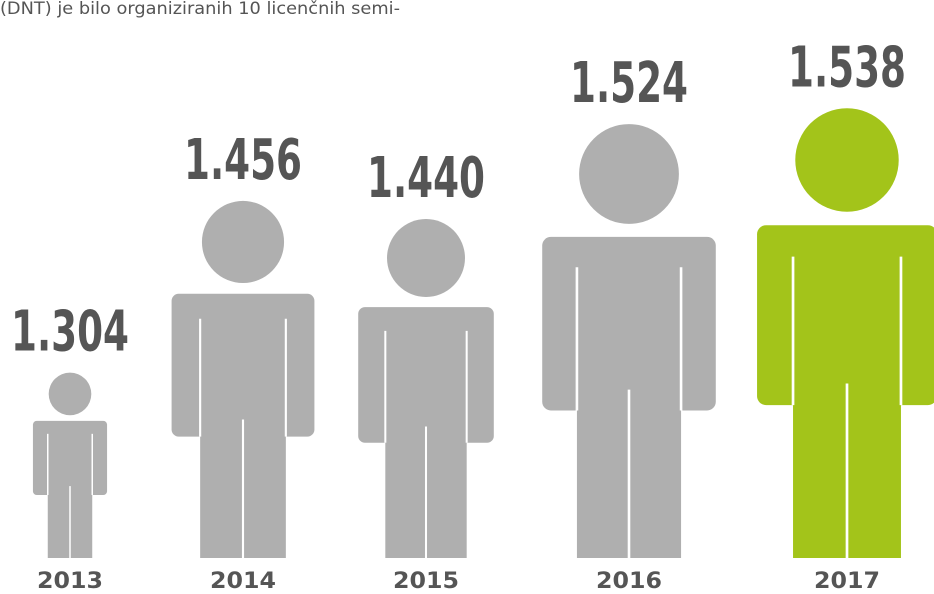  Describe the element at coordinates (426, 178) in the screenshot. I see `value-label: 1.440` at that location.